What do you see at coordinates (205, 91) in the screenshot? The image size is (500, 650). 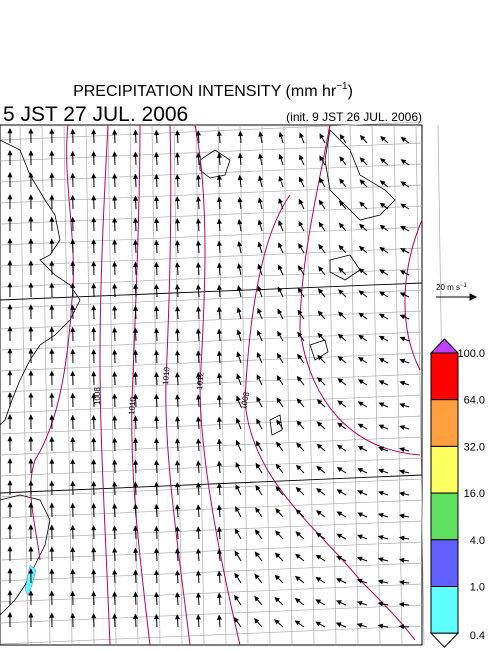 I see `title-main: PRECIPITATION INTENSITY (mm hr` at bounding box center [205, 91].